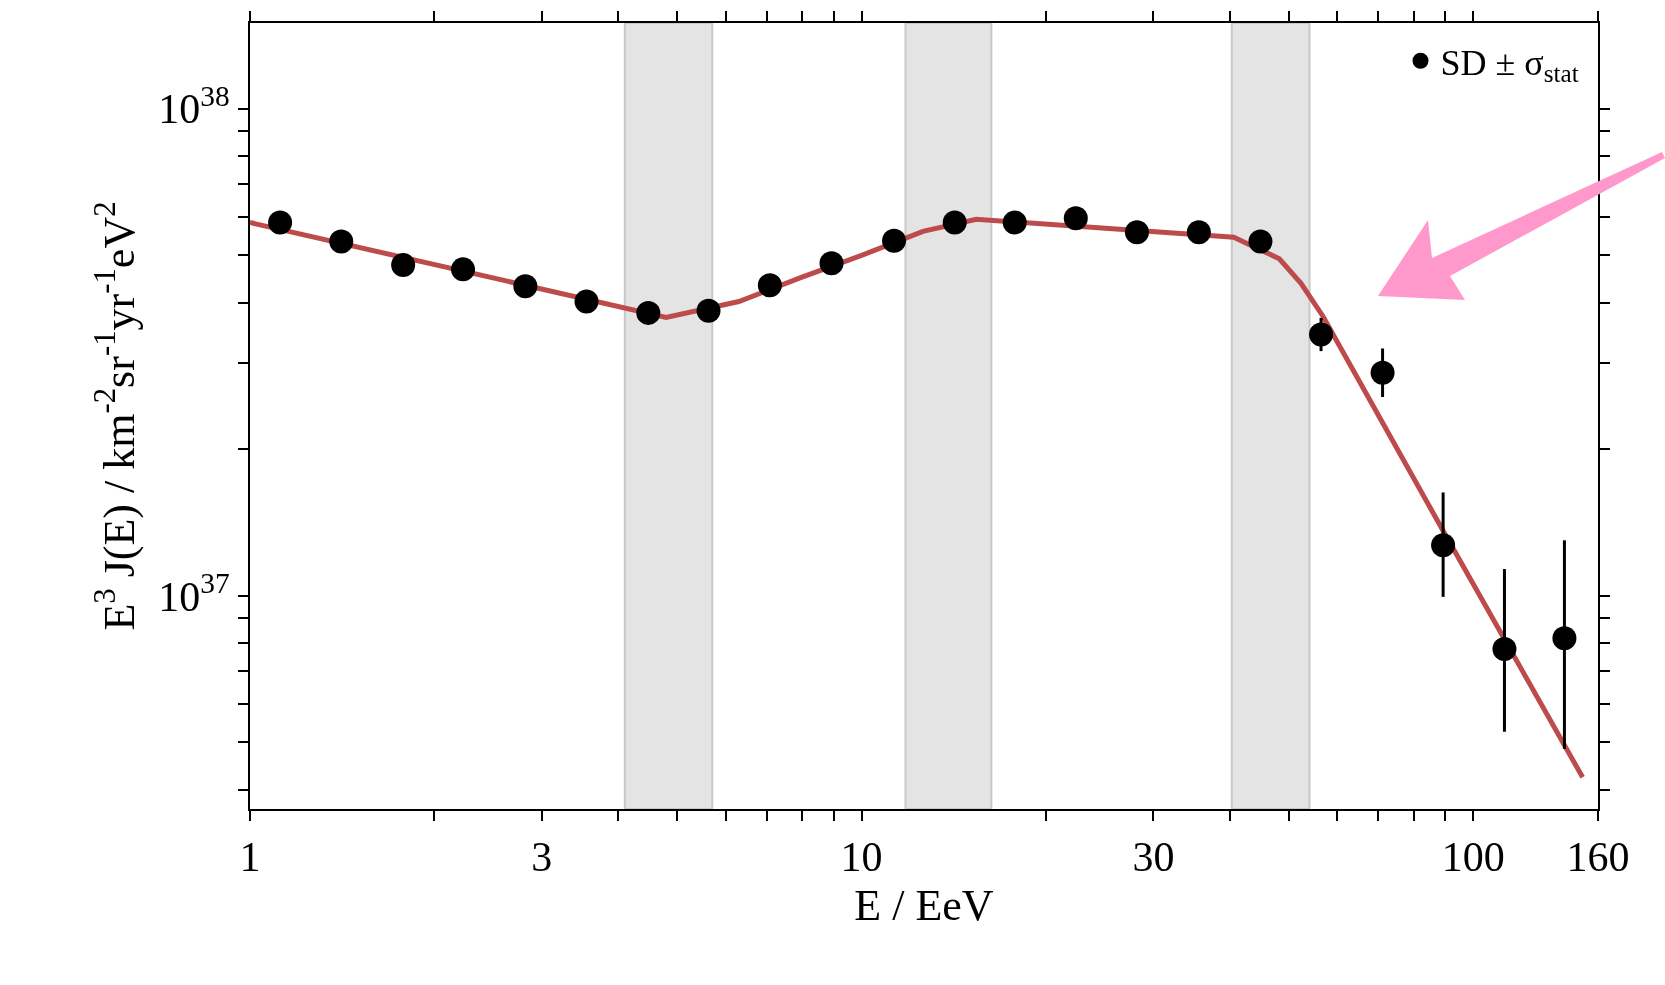  Describe the element at coordinates (924, 906) in the screenshot. I see `x-axis-title: E / EeV` at that location.